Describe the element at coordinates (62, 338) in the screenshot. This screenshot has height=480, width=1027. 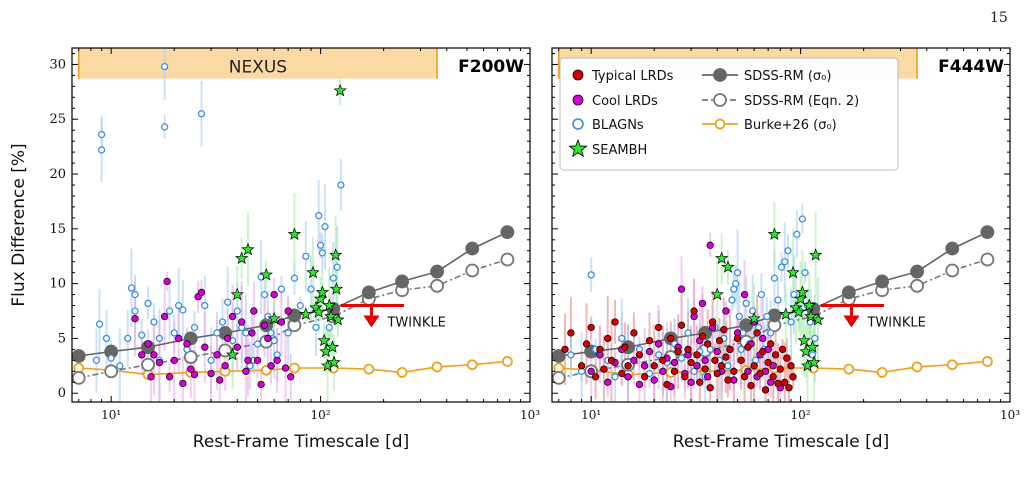
I see `y-tick-label: 5` at that location.